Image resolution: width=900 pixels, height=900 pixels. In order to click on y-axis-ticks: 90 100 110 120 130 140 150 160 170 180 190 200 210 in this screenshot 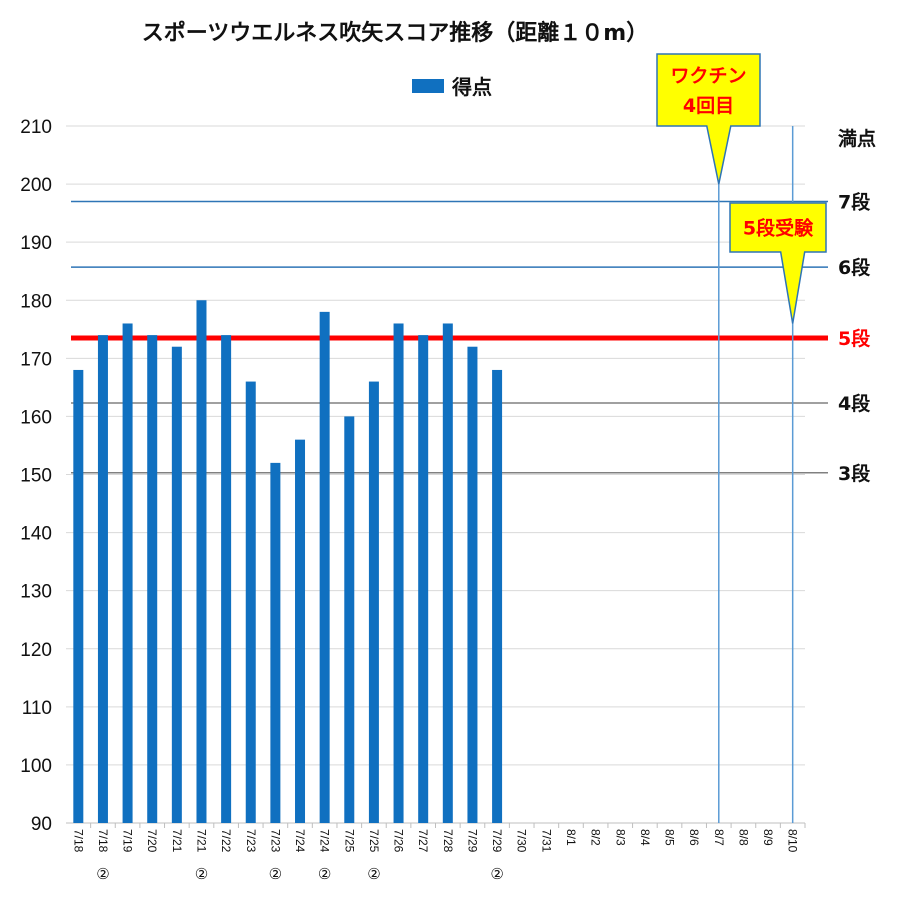, I will do `click(36, 476)`.